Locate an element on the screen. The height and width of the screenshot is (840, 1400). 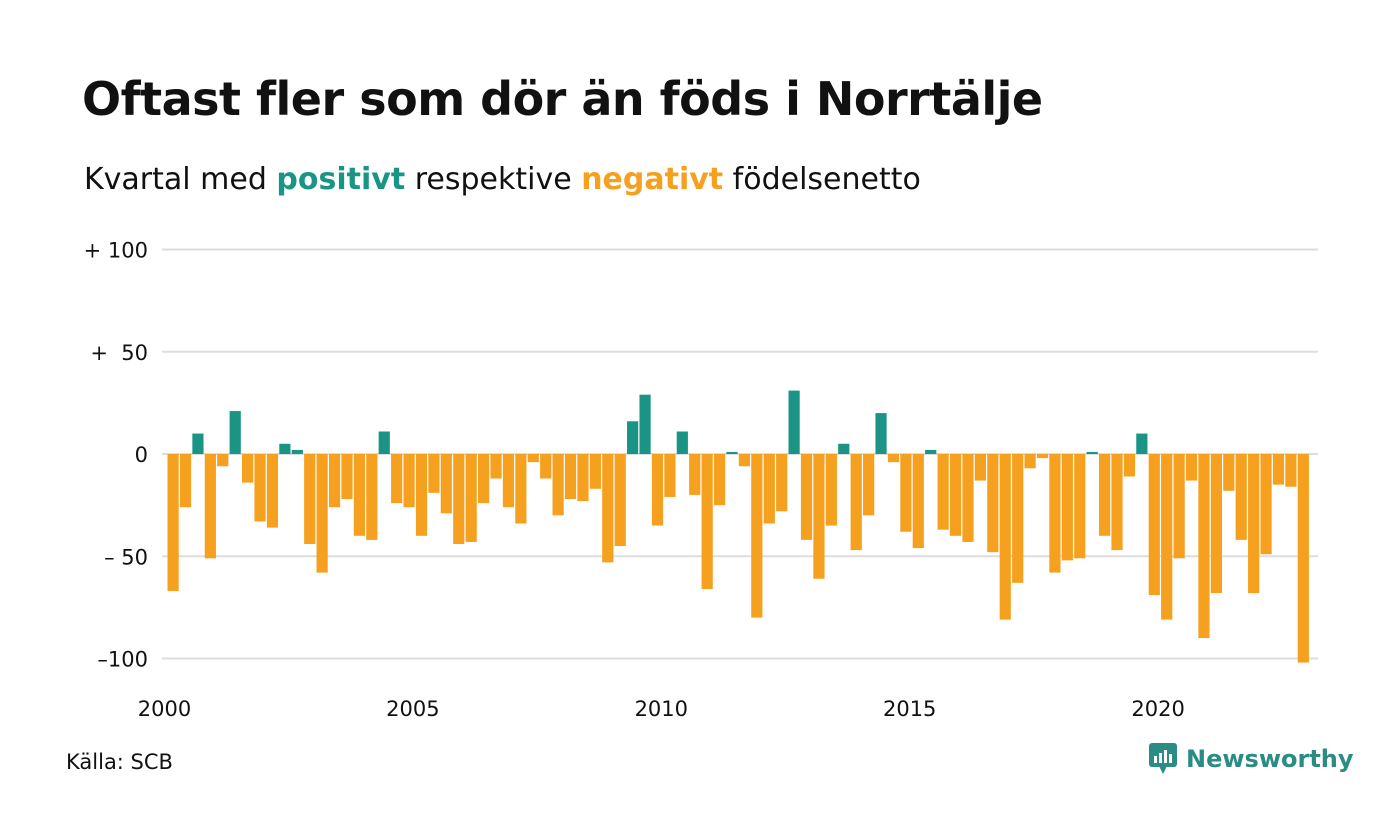
subtitle-suffix: födelsenetto is located at coordinates (822, 179).